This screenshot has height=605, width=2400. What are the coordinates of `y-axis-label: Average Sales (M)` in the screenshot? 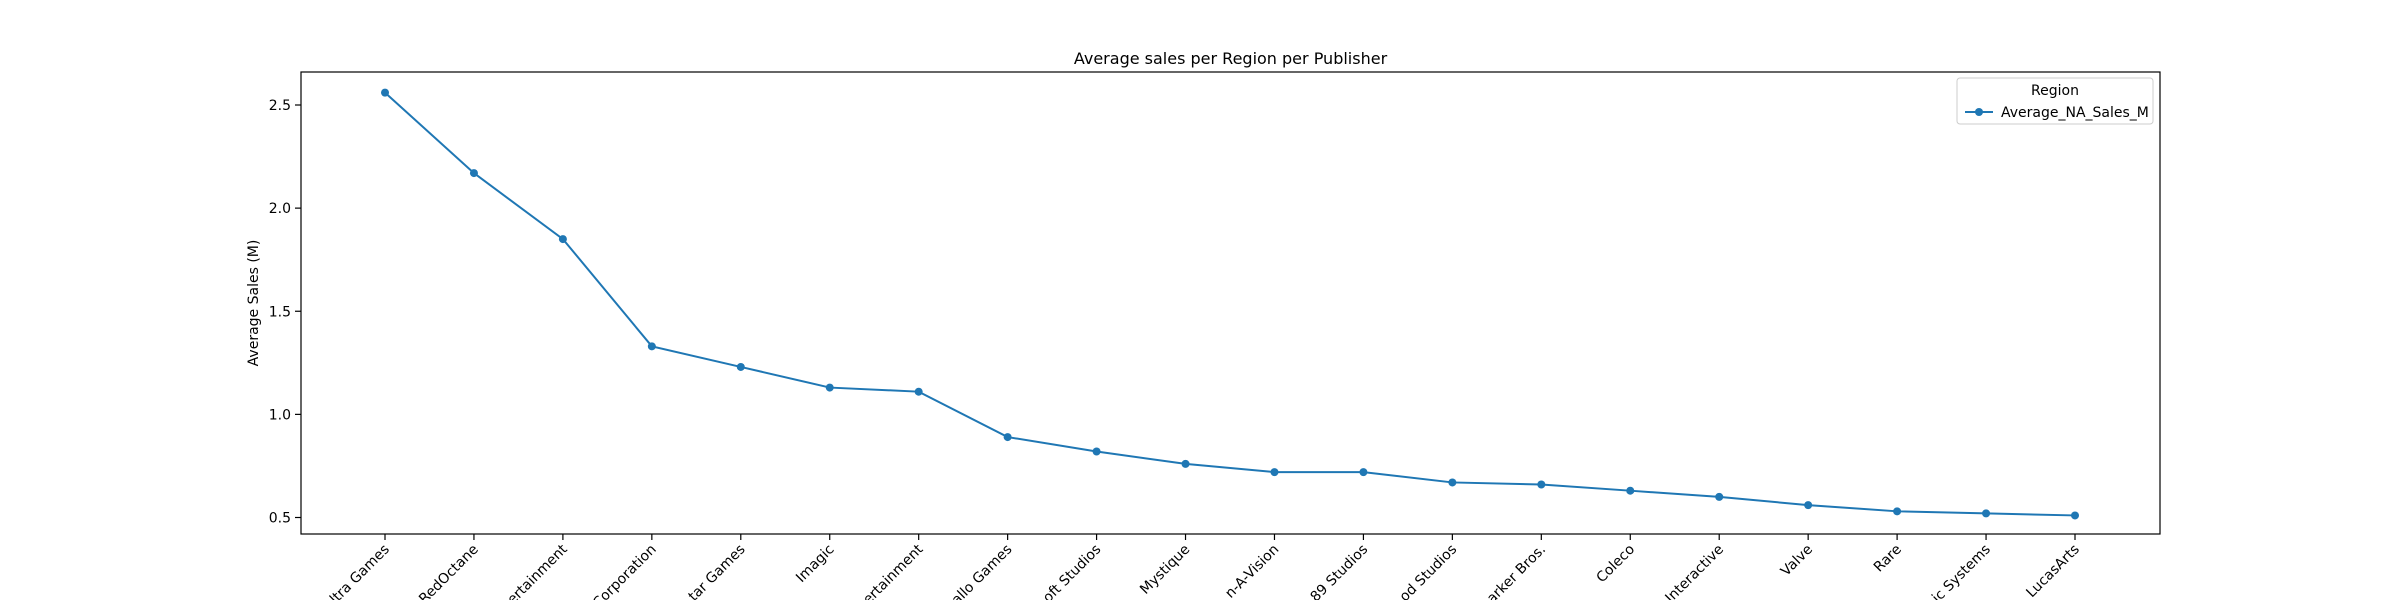 It's located at (254, 303).